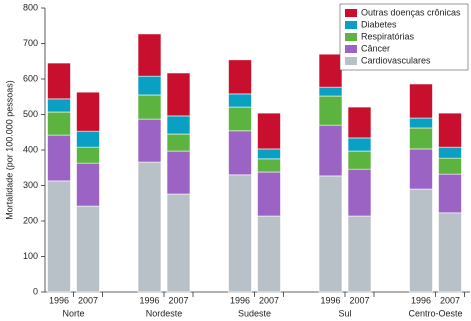  What do you see at coordinates (30, 256) in the screenshot?
I see `y-tick-label: 100` at bounding box center [30, 256].